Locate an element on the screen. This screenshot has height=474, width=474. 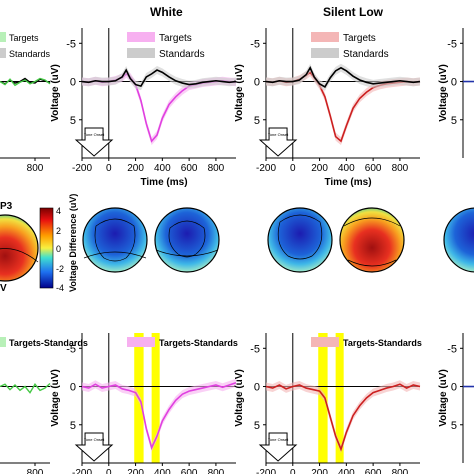
colorbar: 4 2 0 -2 -4 Voltage Difference (uV) is located at coordinates (58, 243).